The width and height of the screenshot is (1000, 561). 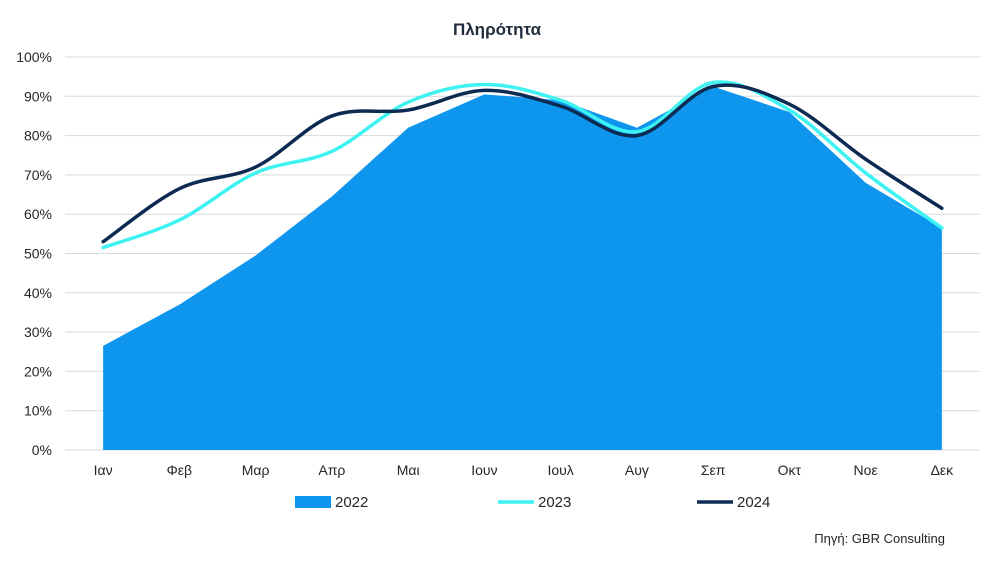 What do you see at coordinates (943, 470) in the screenshot?
I see `x-tick-label: Δεκ` at bounding box center [943, 470].